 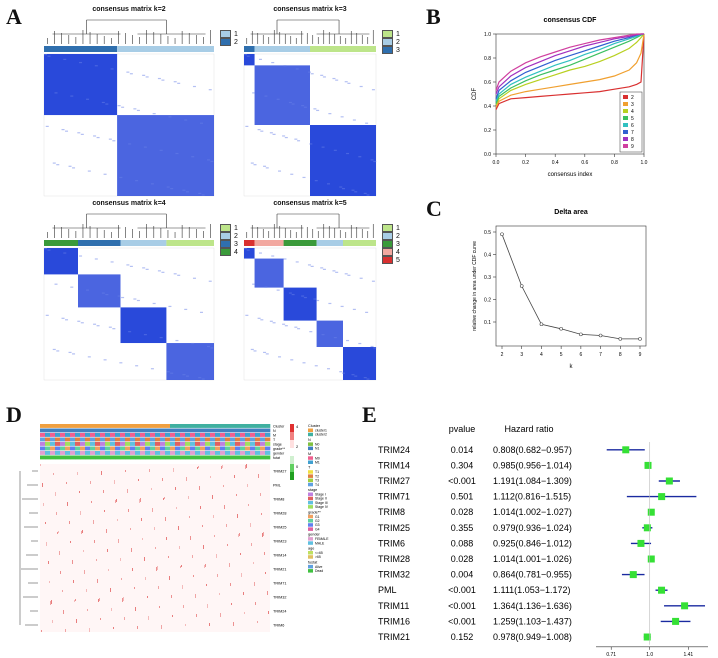 I want to click on pvalue-value: <0.001, so click(x=462, y=481).